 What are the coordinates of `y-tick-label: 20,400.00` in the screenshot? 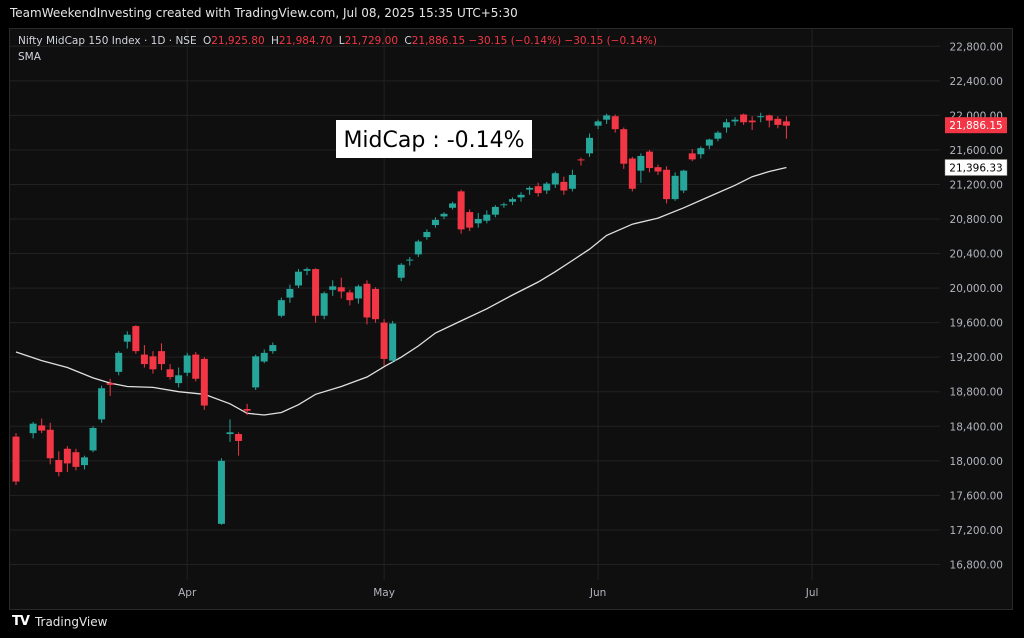 It's located at (976, 255).